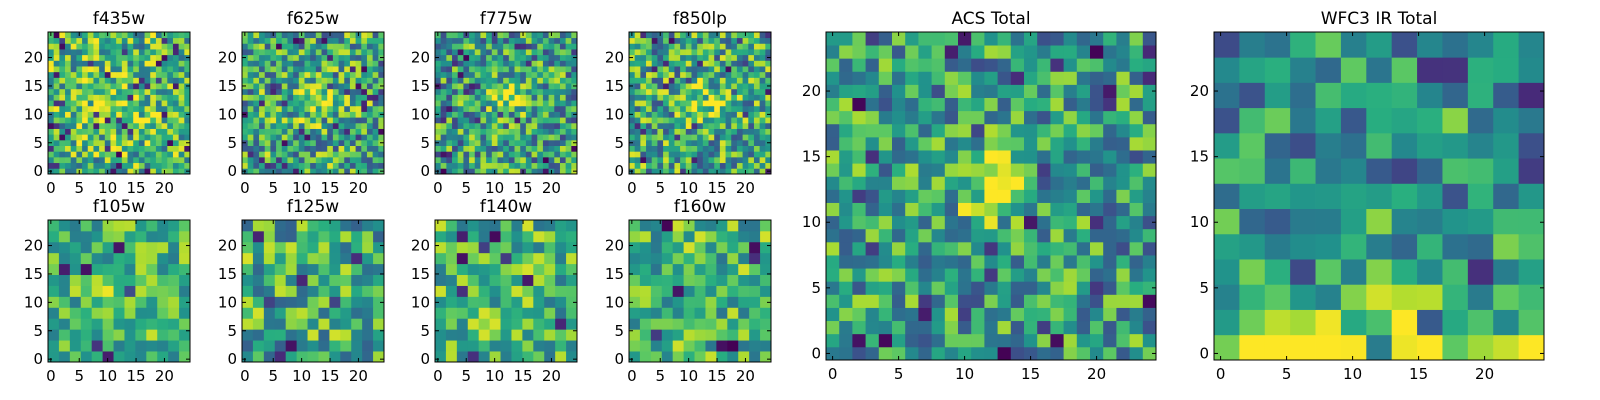 The width and height of the screenshot is (1600, 400). Describe the element at coordinates (1199, 157) in the screenshot. I see `y-tick-label: 15` at that location.